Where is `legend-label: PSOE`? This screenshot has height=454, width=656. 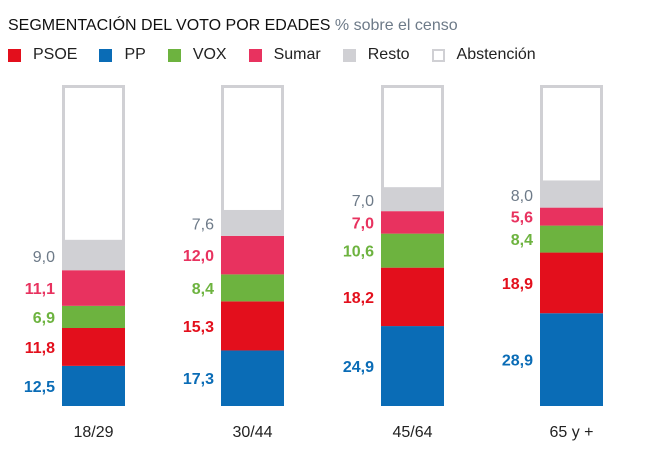
legend-label: PSOE is located at coordinates (55, 54).